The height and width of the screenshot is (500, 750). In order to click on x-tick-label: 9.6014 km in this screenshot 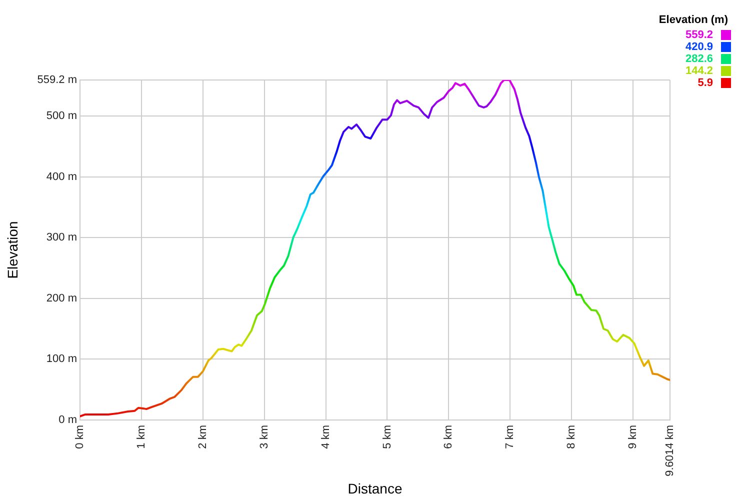, I will do `click(670, 450)`.